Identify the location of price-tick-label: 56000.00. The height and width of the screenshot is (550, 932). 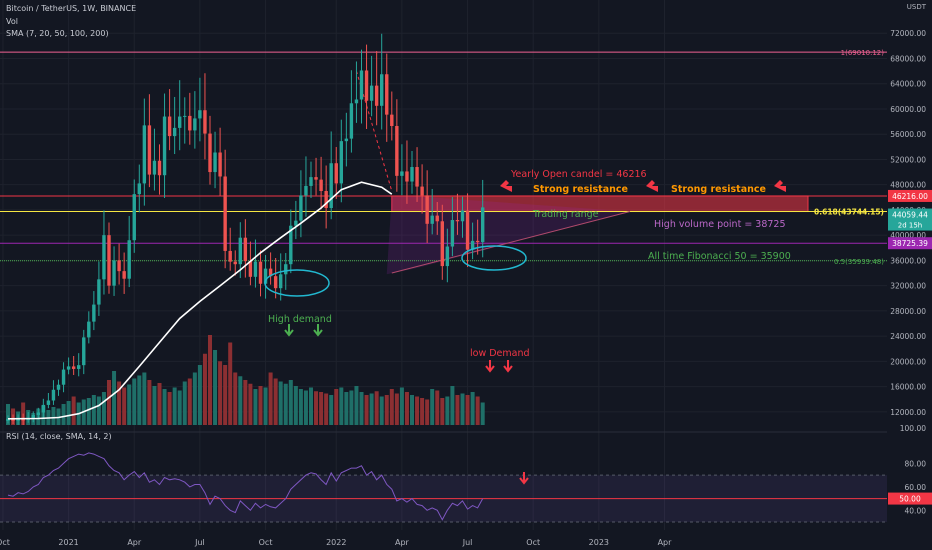
(908, 134).